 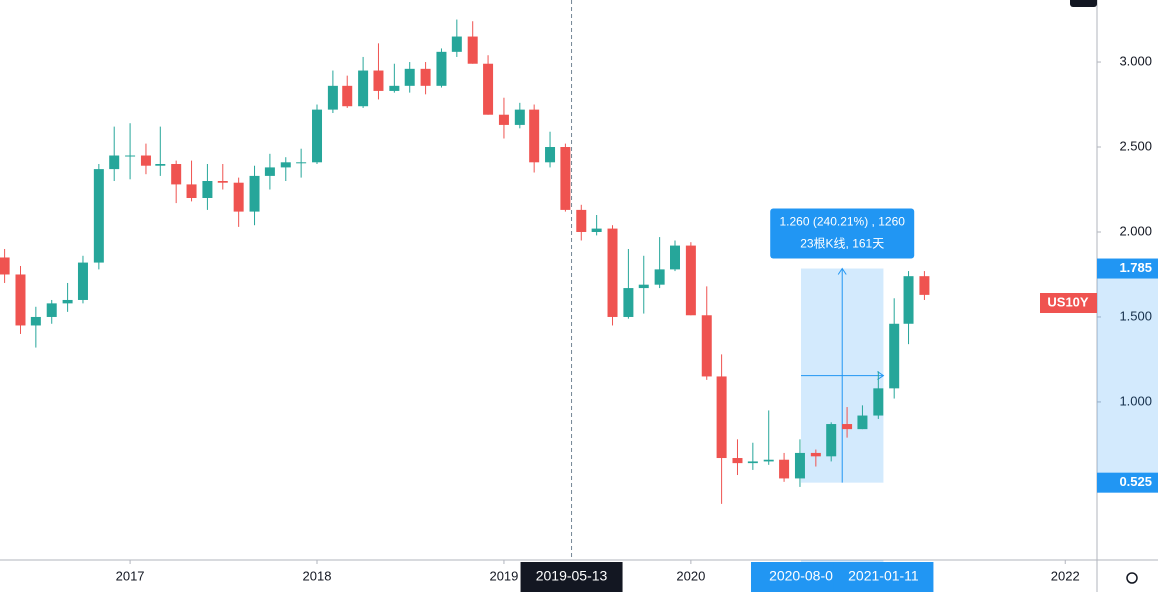 What do you see at coordinates (842, 233) in the screenshot?
I see `measure-tooltip` at bounding box center [842, 233].